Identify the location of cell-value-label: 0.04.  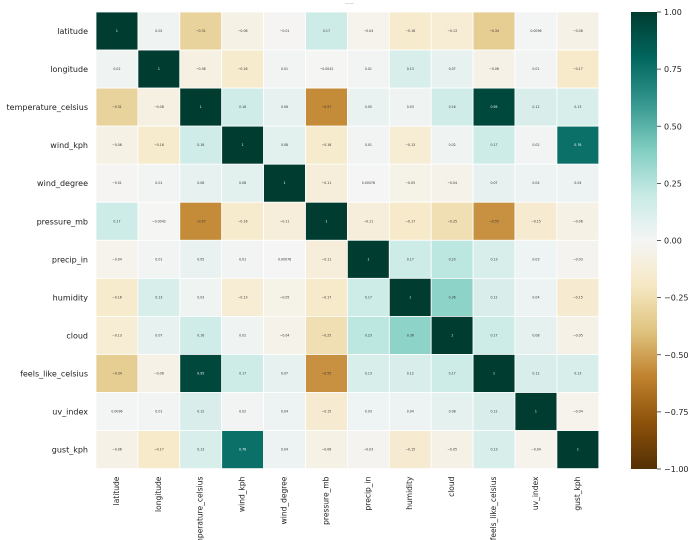
(535, 297).